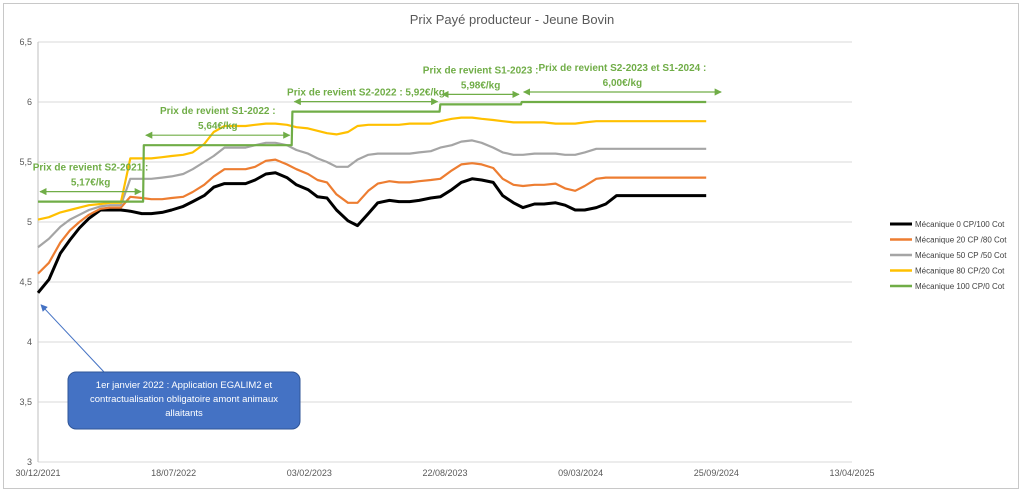 The width and height of the screenshot is (1024, 493). I want to click on y-tick-label: 3, so click(29, 462).